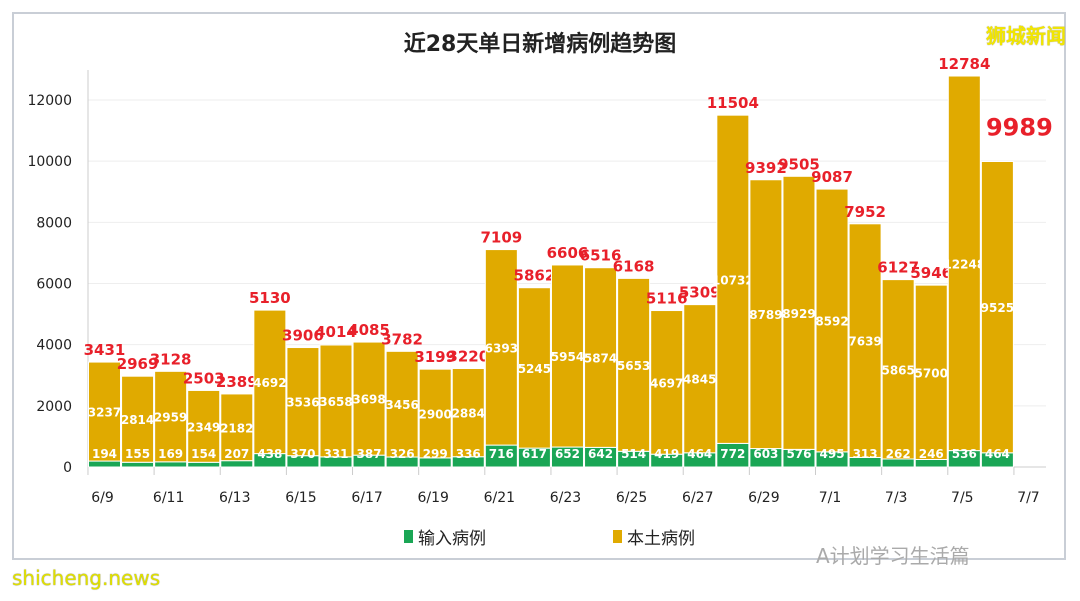  What do you see at coordinates (54, 407) in the screenshot?
I see `y-tick-label: 2000` at bounding box center [54, 407].